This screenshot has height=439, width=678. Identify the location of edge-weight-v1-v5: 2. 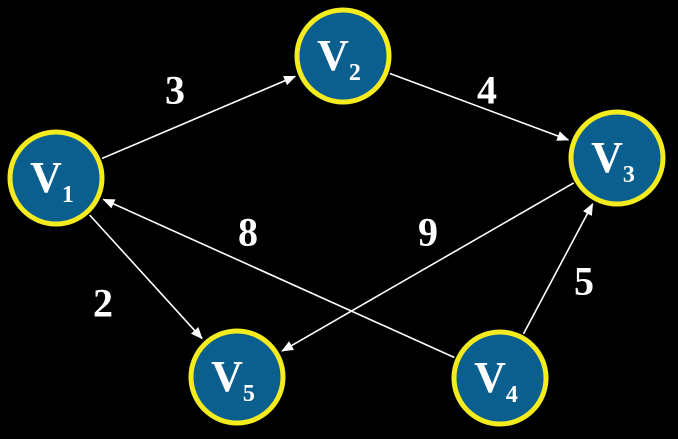
(103, 303).